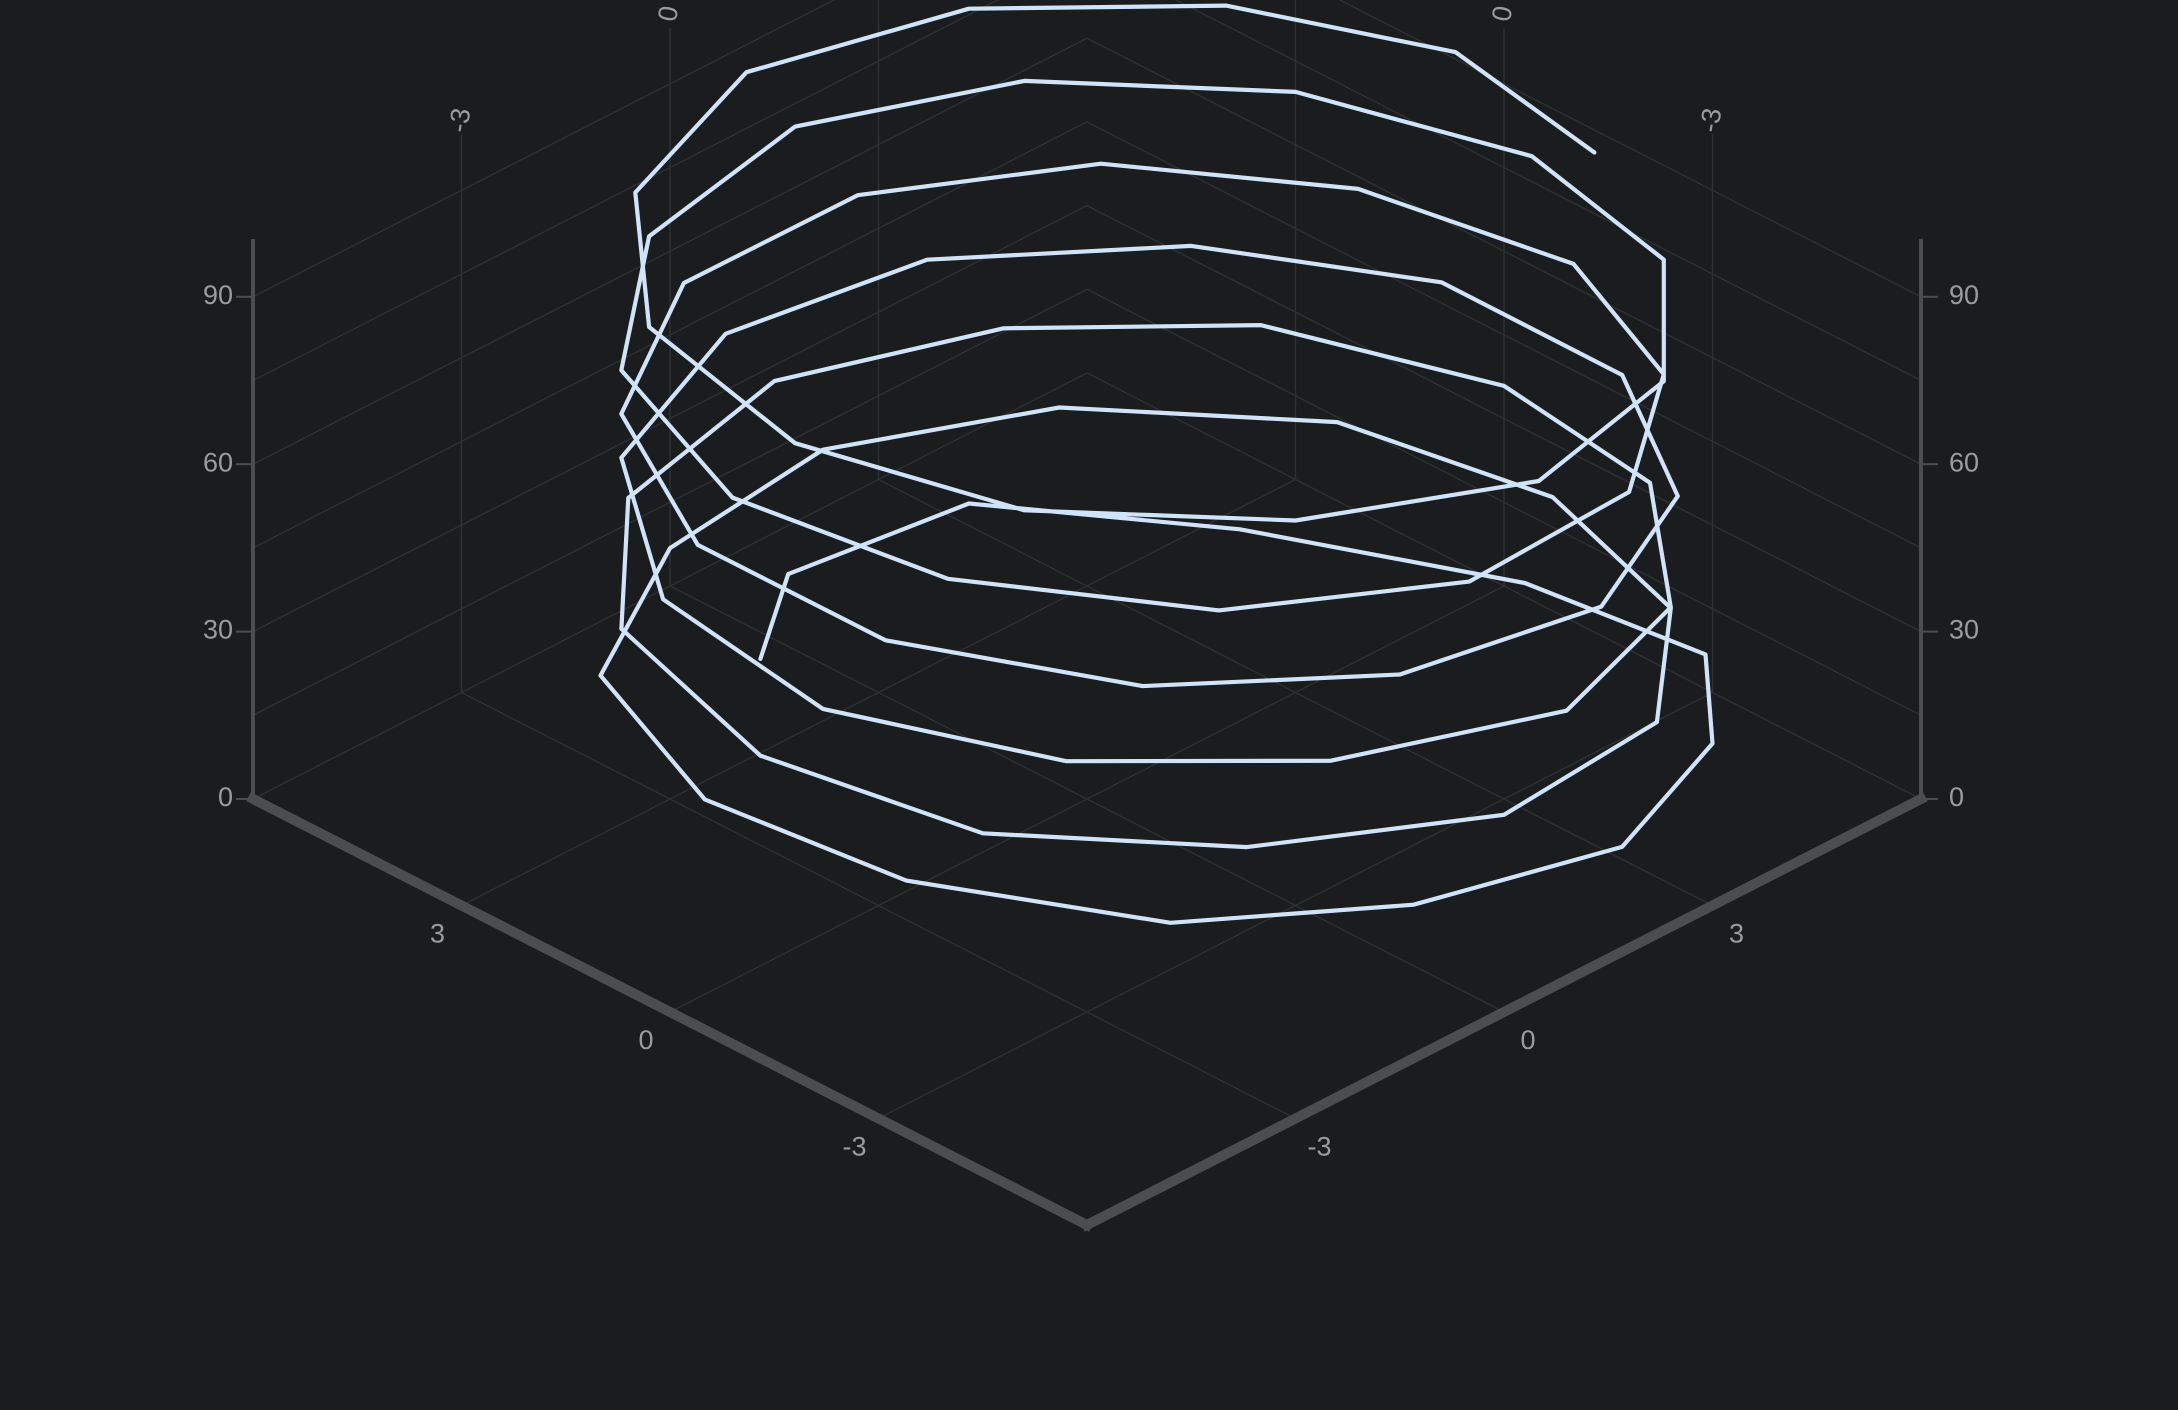  I want to click on y-tick-label: 0, so click(645, 1040).